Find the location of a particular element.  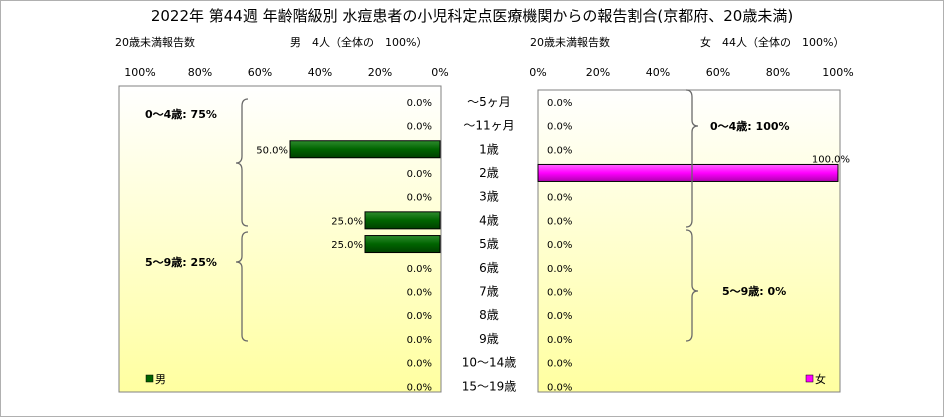

category-label: 2歳 is located at coordinates (489, 173).